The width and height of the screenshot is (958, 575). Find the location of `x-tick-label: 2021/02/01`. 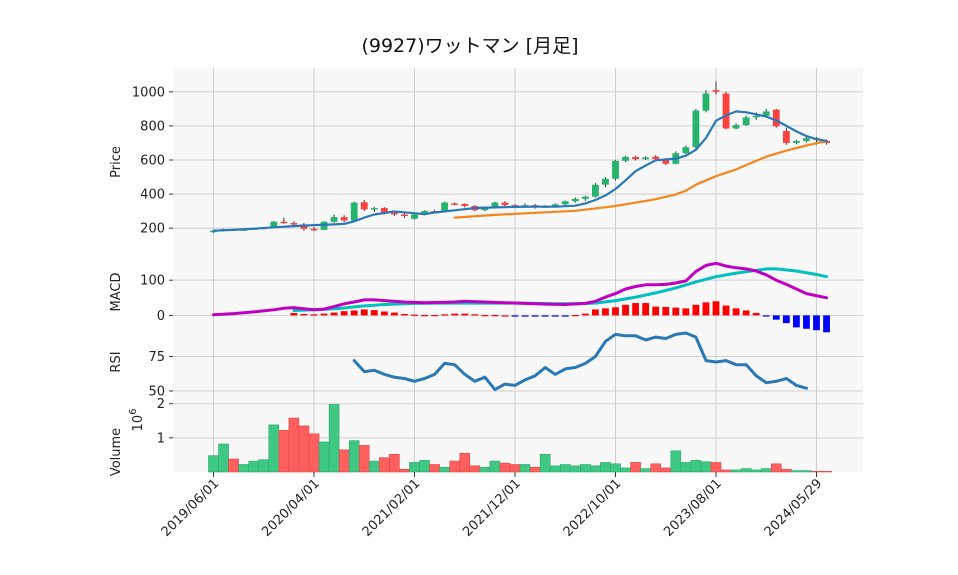

x-tick-label: 2021/02/01 is located at coordinates (392, 508).